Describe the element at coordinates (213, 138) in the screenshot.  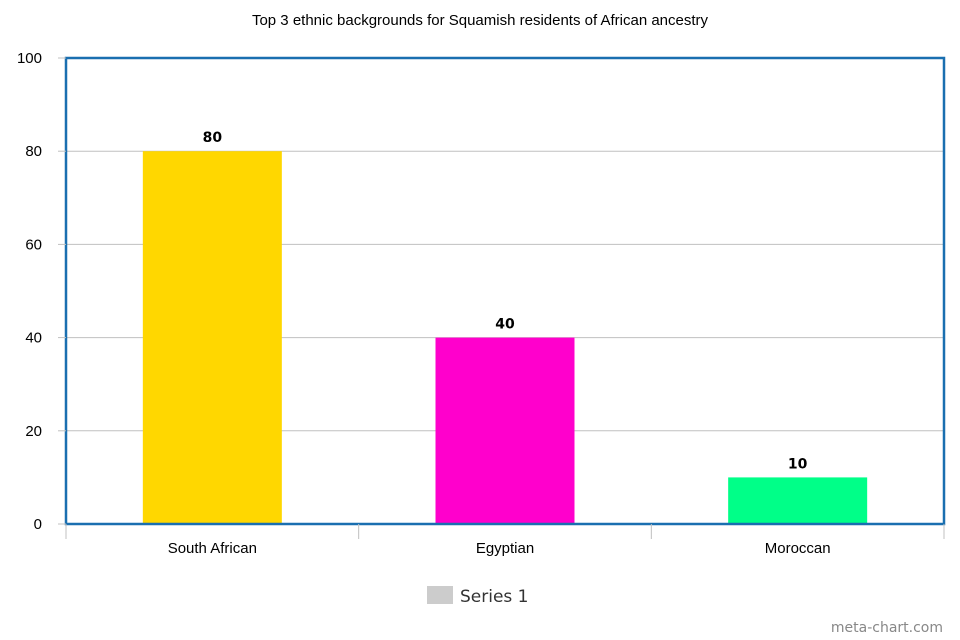
I see `data-label: 80` at that location.